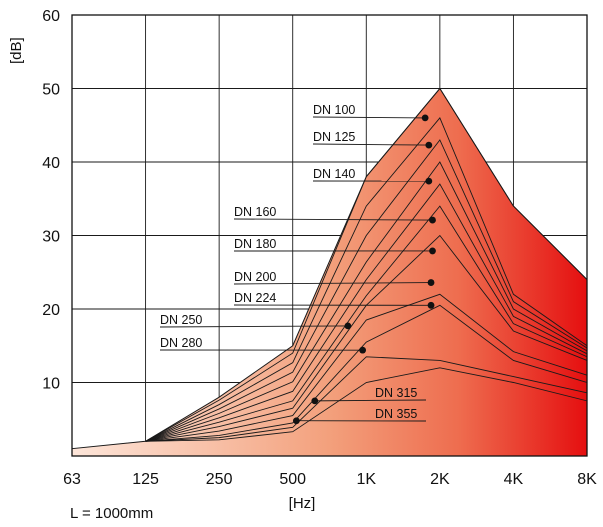 The height and width of the screenshot is (527, 603). What do you see at coordinates (366, 479) in the screenshot?
I see `x-tick-label: 1K` at bounding box center [366, 479].